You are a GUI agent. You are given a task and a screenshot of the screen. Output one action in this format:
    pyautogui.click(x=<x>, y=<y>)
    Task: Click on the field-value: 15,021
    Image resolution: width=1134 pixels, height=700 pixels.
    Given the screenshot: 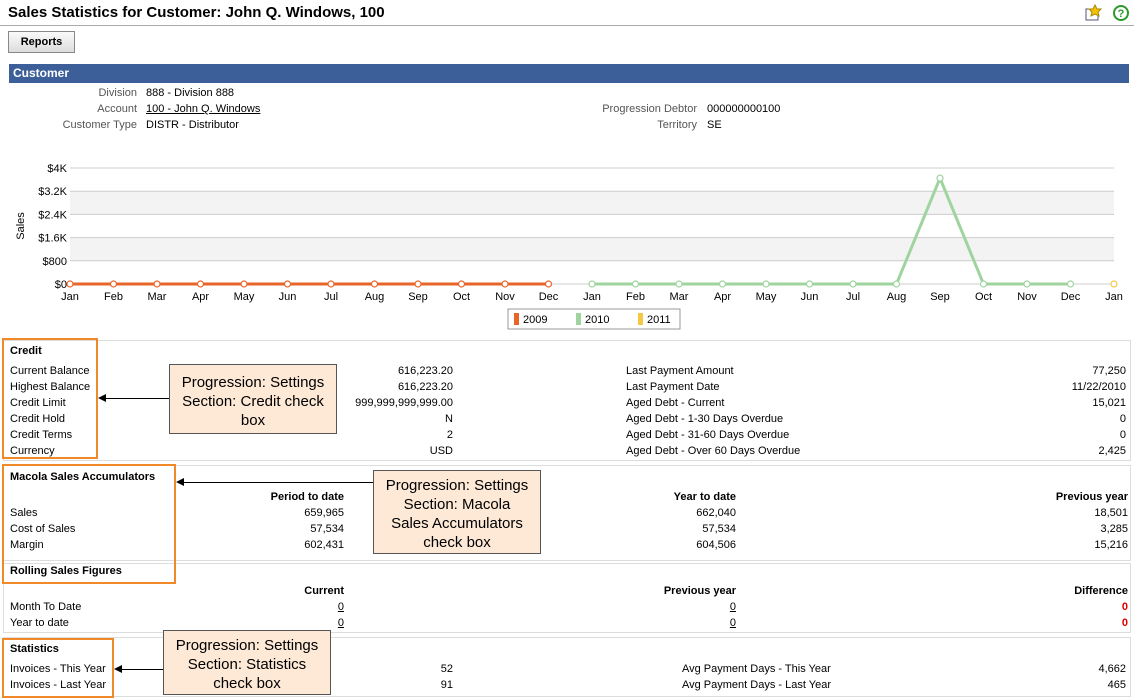 What is the action you would take?
    pyautogui.click(x=1109, y=403)
    